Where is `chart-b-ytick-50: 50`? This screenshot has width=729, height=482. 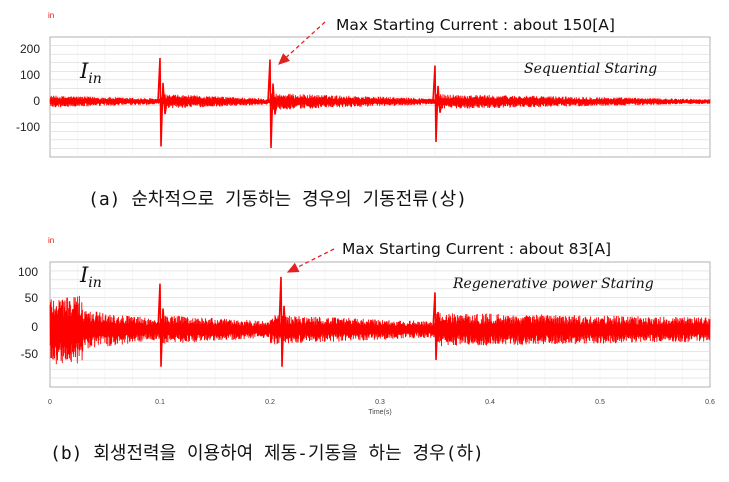 chart-b-ytick-50: 50 is located at coordinates (32, 298).